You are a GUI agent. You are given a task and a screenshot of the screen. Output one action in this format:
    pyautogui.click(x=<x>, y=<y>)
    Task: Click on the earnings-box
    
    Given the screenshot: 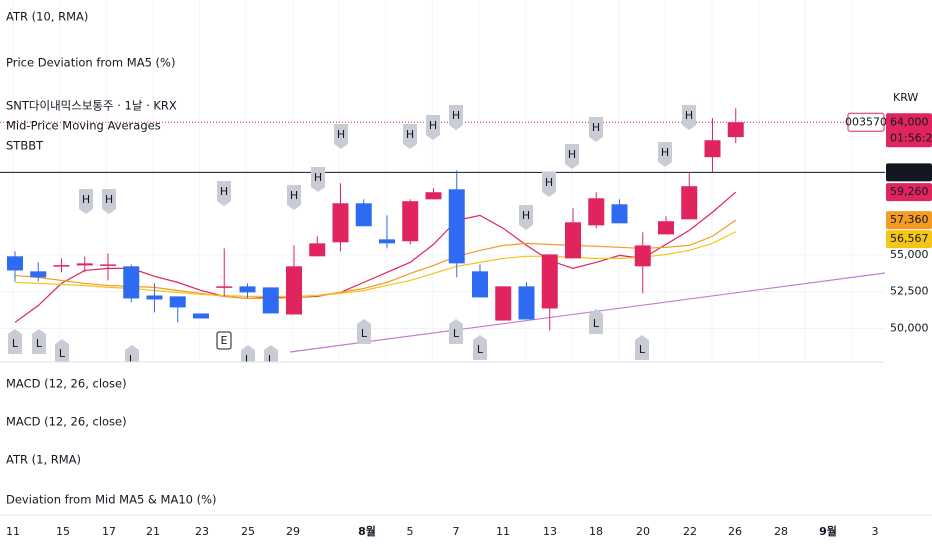 What is the action you would take?
    pyautogui.click(x=224, y=340)
    